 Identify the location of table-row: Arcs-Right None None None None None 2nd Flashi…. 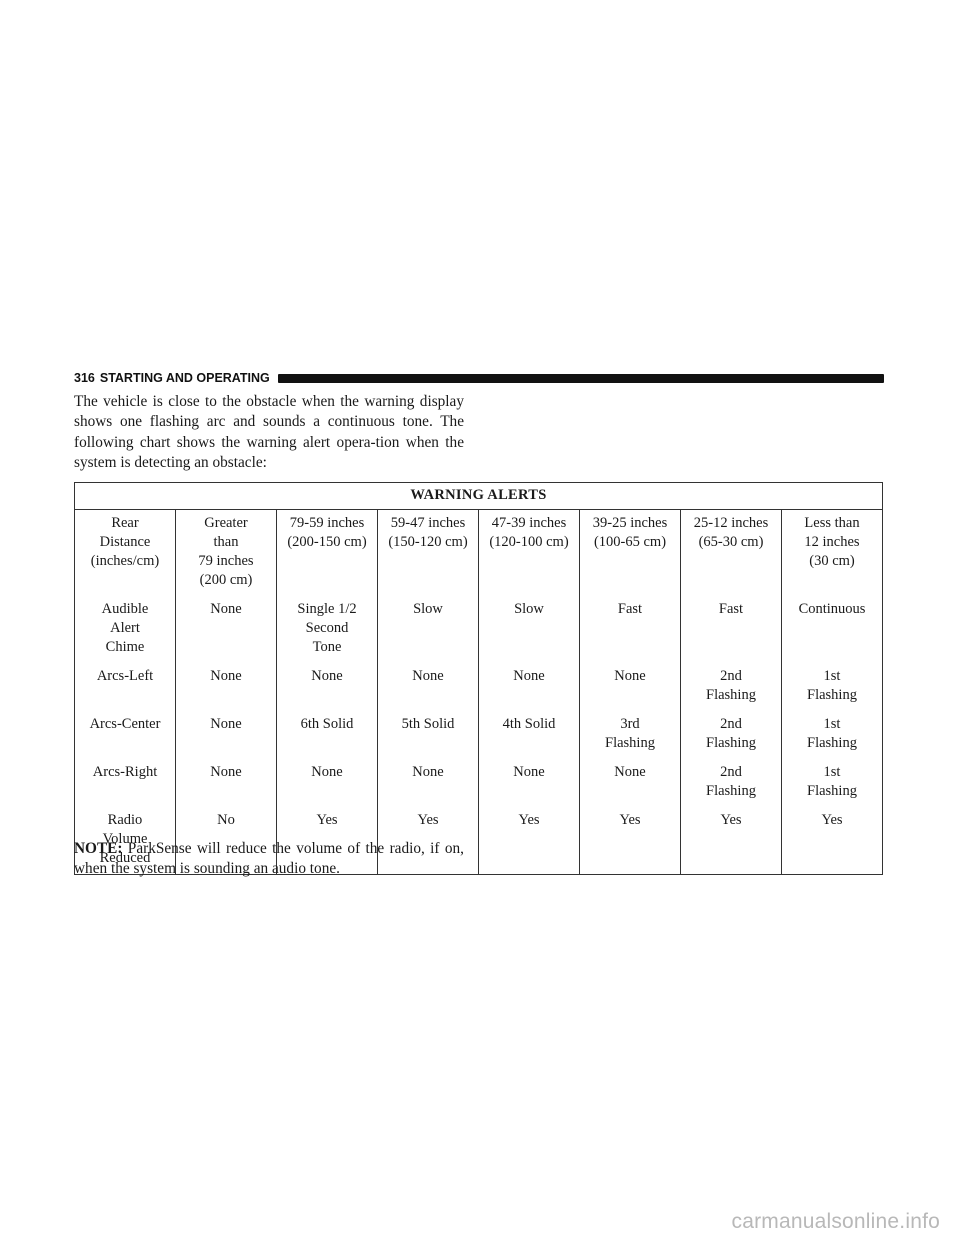
(478, 783).